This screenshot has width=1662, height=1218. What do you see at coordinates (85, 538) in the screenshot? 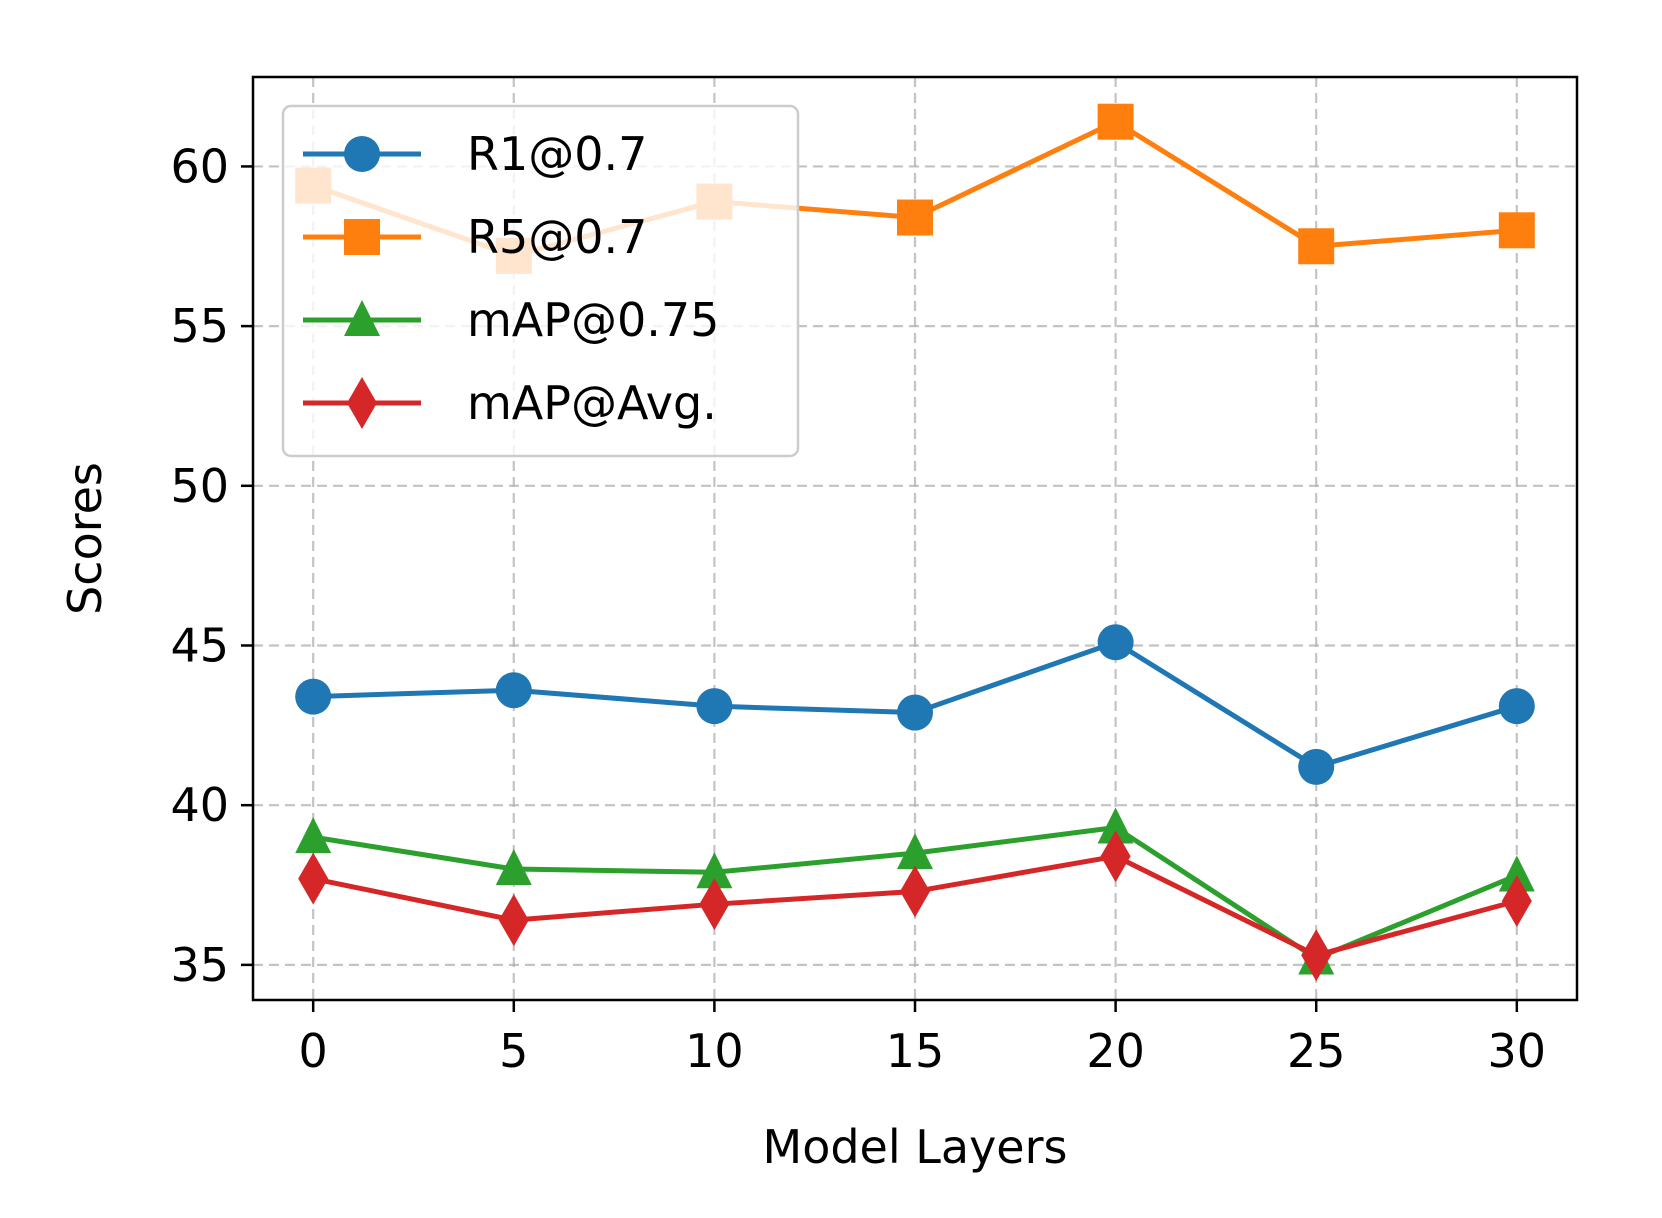
I see `y-axis-label: Scores` at bounding box center [85, 538].